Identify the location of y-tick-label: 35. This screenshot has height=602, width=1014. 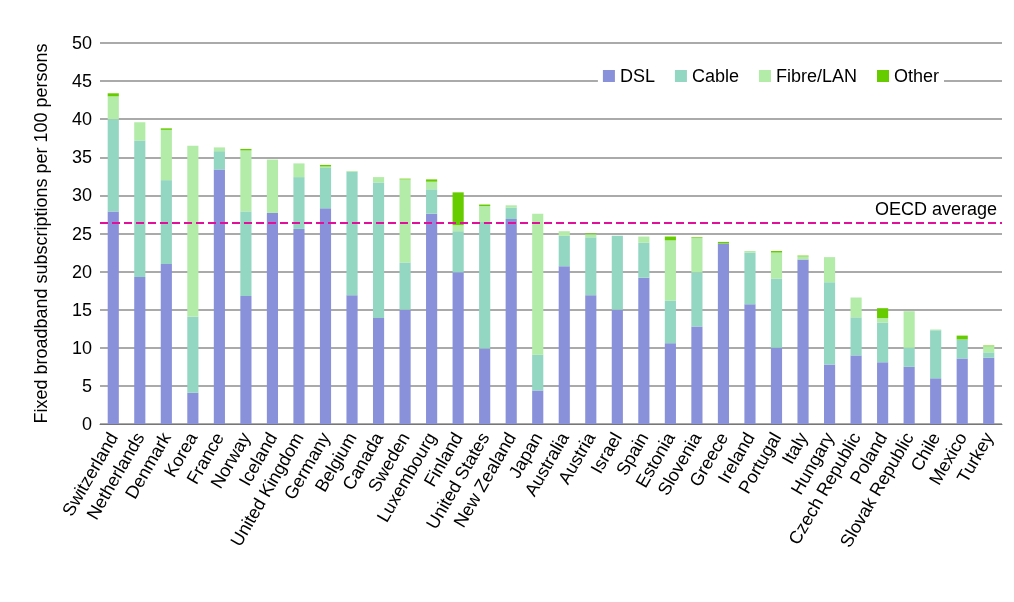
(81, 157).